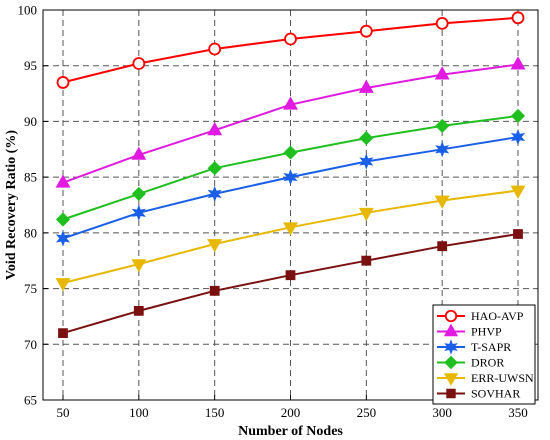 Image resolution: width=550 pixels, height=440 pixels. I want to click on y-tick-label: 70, so click(30, 344).